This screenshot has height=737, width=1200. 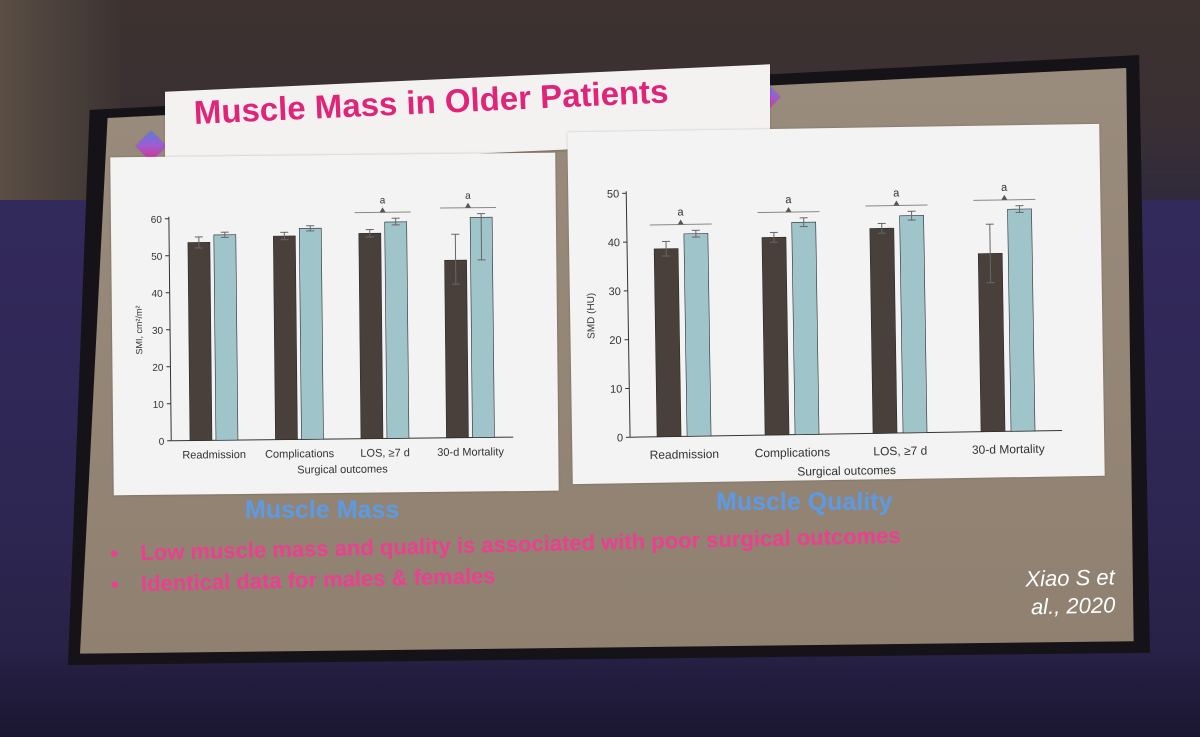 I want to click on right-chart-caption: Muscle Quality, so click(x=804, y=502).